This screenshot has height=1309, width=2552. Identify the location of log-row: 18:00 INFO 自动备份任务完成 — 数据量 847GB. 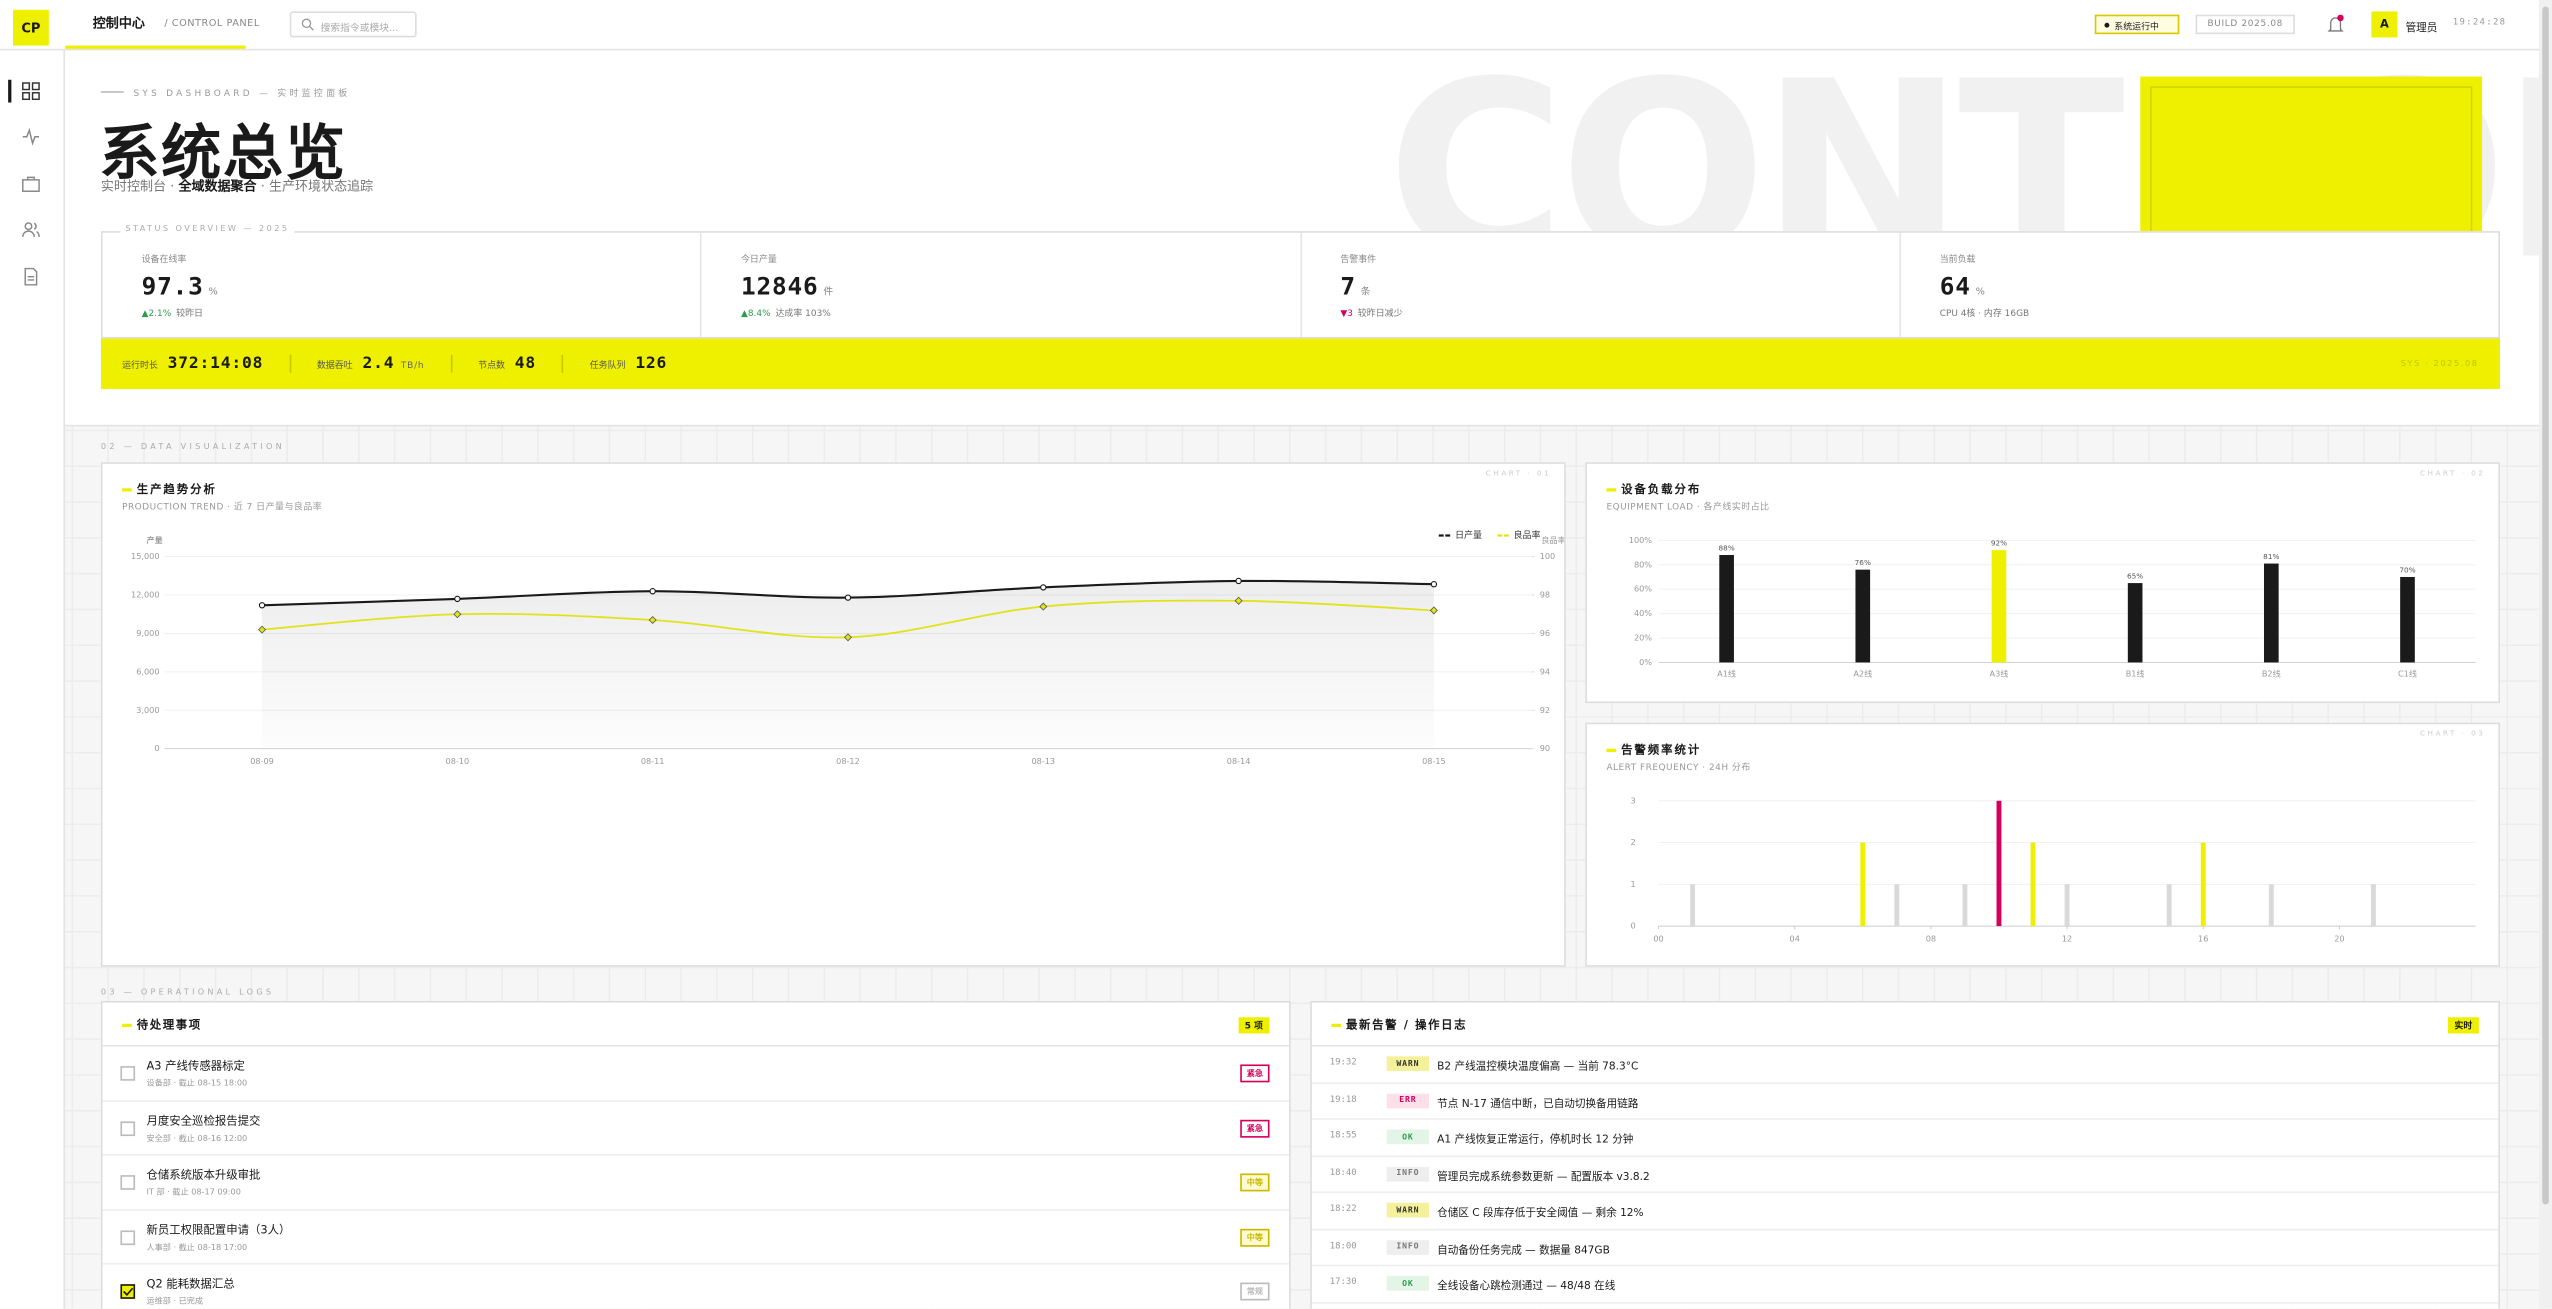
(1905, 1248).